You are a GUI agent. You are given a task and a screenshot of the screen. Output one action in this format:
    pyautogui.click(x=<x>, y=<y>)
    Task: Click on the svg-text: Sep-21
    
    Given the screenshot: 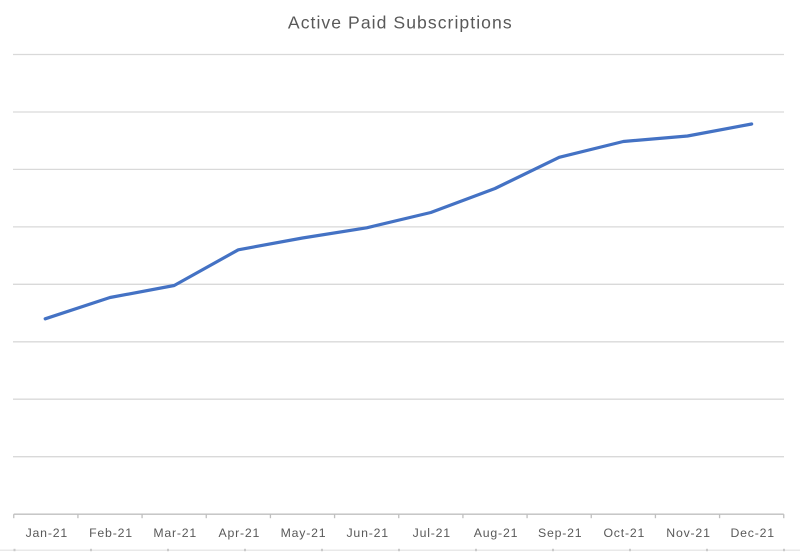 What is the action you would take?
    pyautogui.click(x=560, y=533)
    